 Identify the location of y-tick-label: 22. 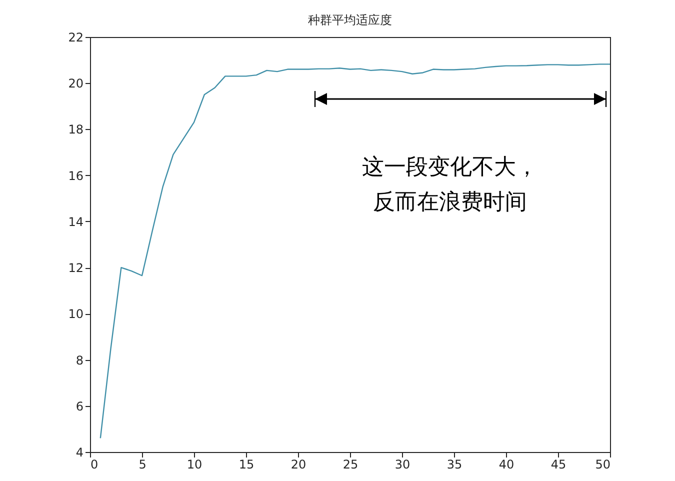
(76, 37).